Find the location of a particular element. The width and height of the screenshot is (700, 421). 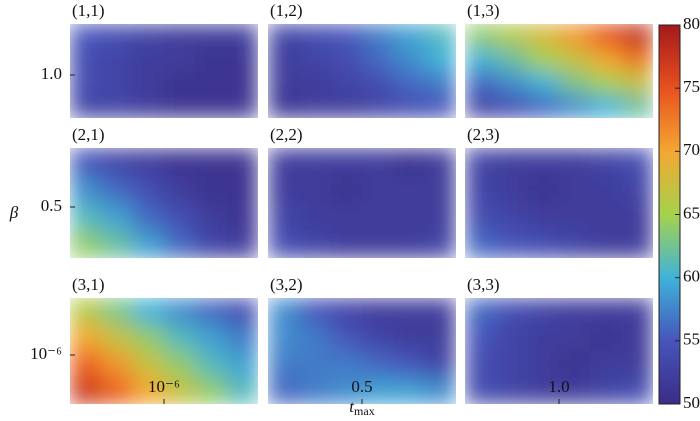

colorbar-tick-label: 75 is located at coordinates (691, 86).